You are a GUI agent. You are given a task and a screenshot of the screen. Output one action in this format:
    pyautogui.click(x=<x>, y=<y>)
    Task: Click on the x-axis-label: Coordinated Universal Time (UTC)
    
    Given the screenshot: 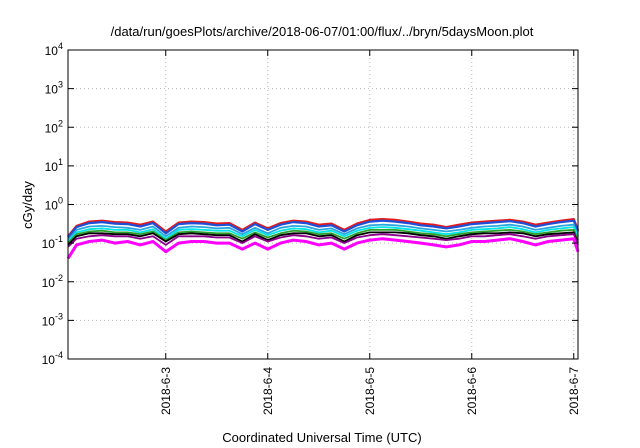 What is the action you would take?
    pyautogui.click(x=321, y=437)
    